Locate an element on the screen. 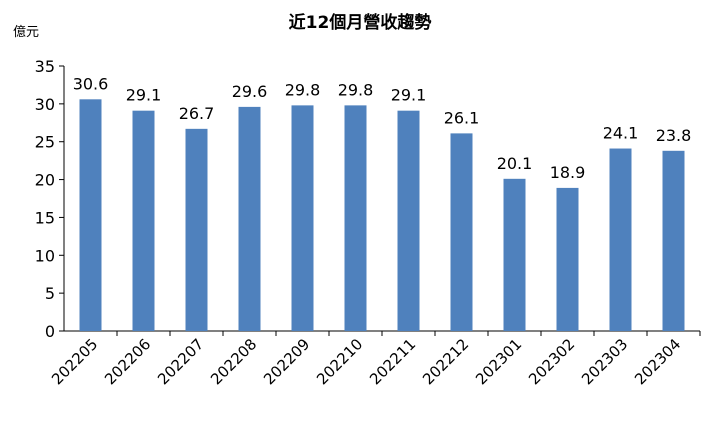 Image resolution: width=720 pixels, height=427 pixels. x-tick-label: 202303 is located at coordinates (604, 361).